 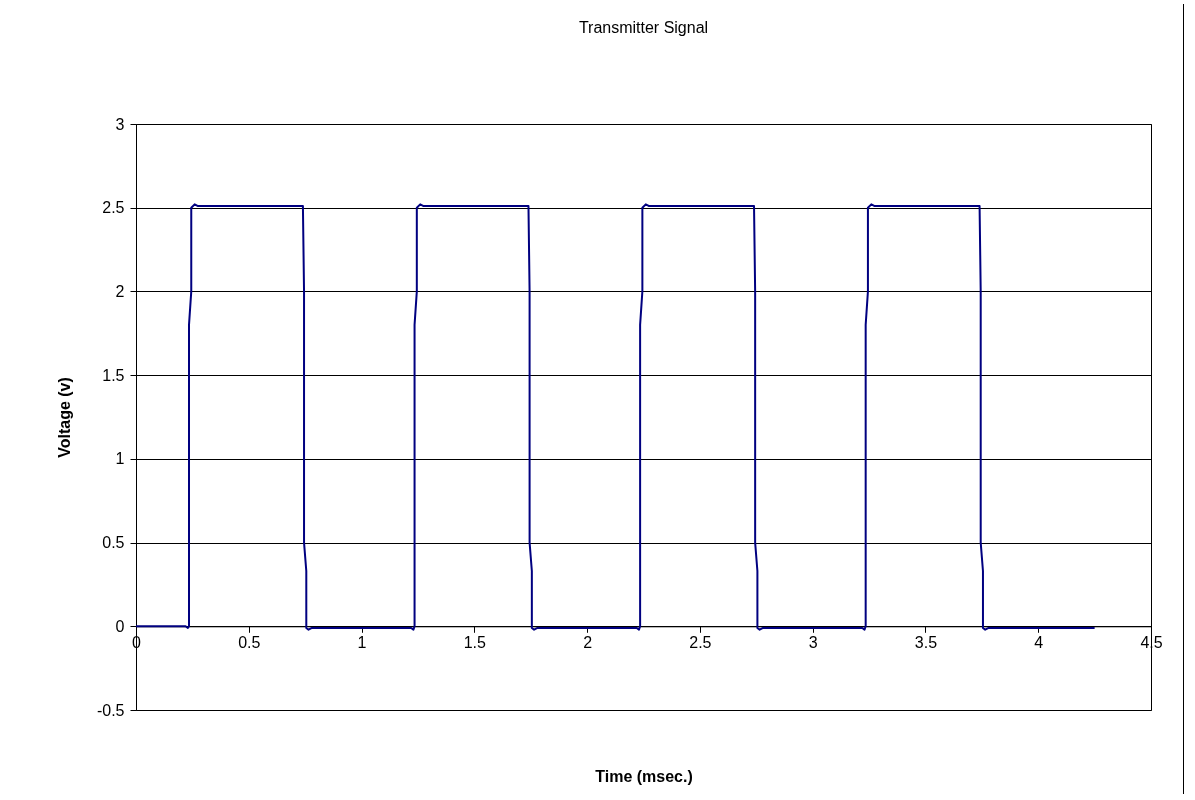 I want to click on y-tick-label: 0, so click(x=120, y=626).